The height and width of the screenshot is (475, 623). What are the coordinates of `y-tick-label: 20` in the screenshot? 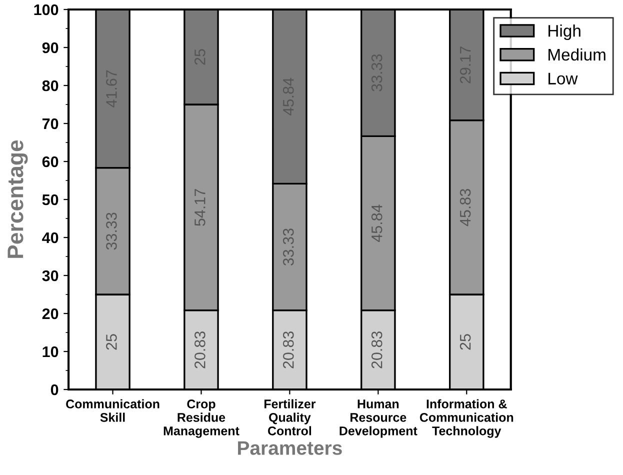 It's located at (50, 314).